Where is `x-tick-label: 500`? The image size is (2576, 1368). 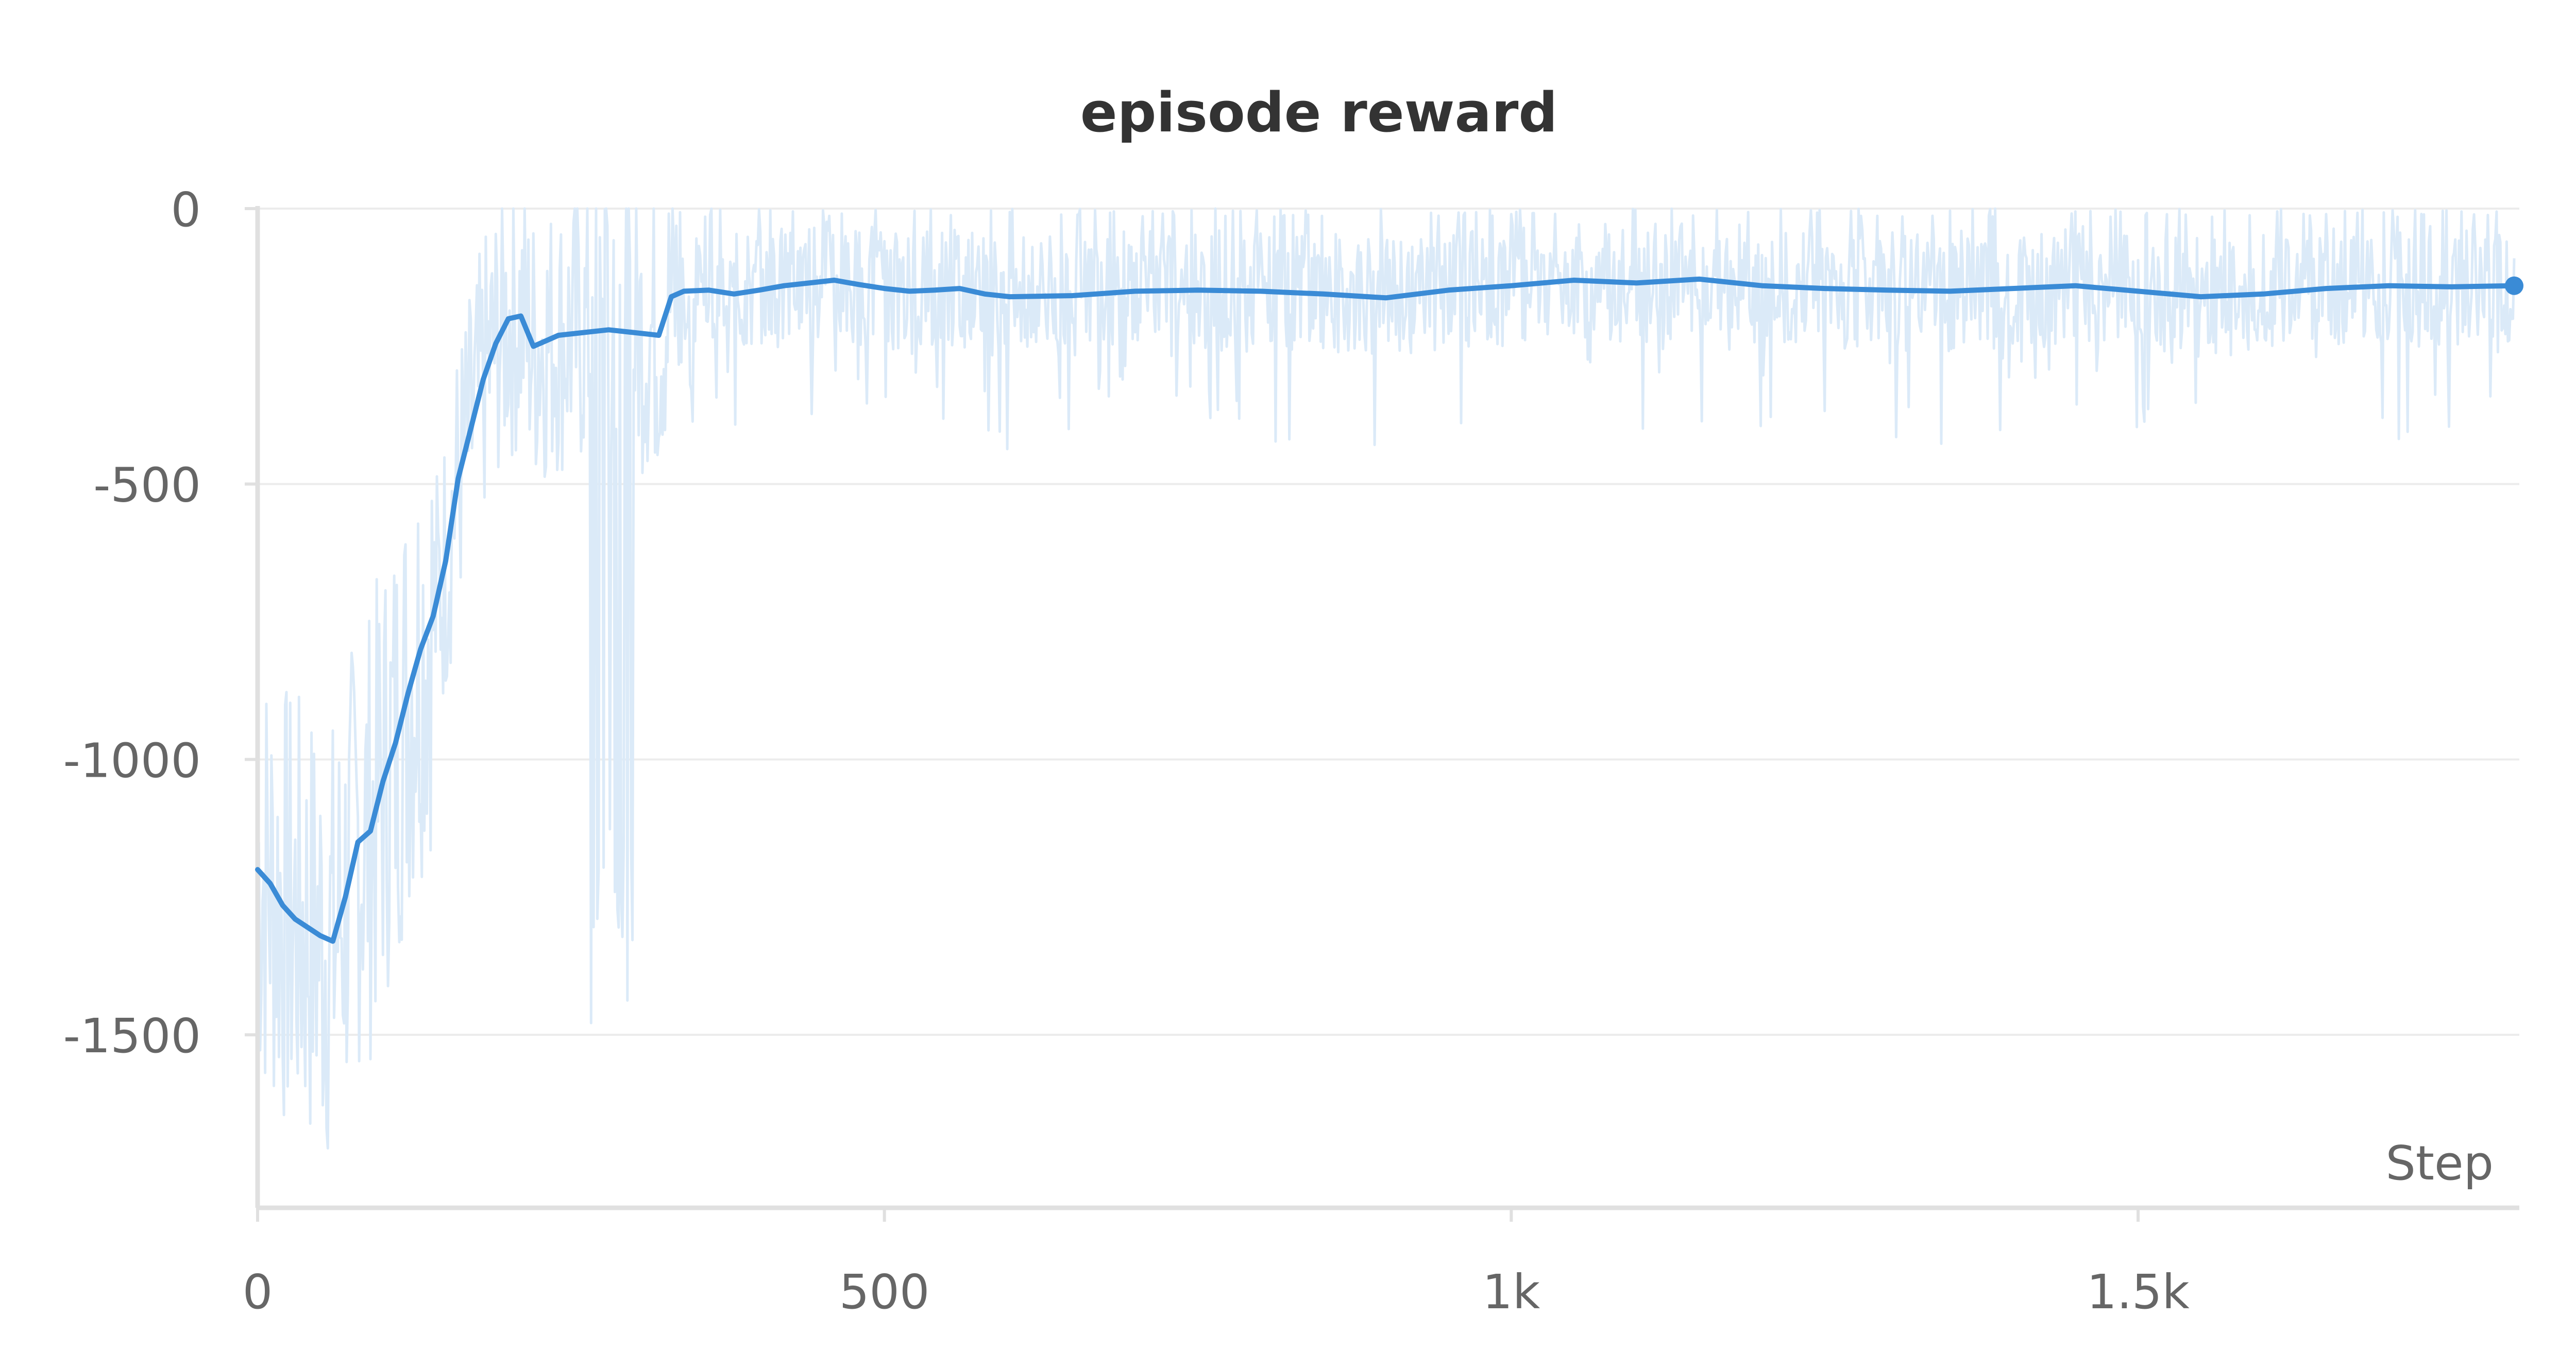
x-tick-label: 500 is located at coordinates (884, 1292).